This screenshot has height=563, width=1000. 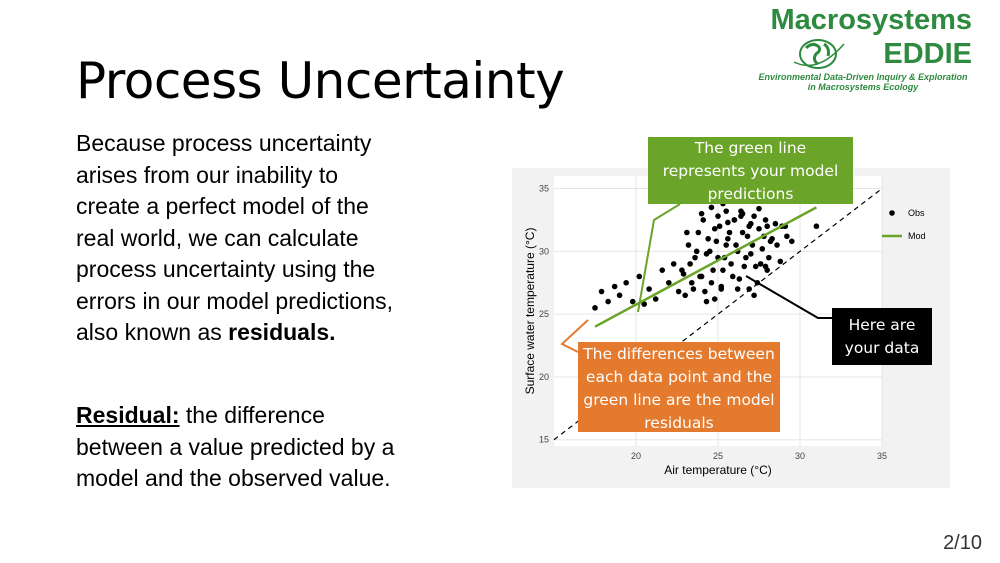 What do you see at coordinates (217, 237) in the screenshot?
I see `body-line: real world, we can calculate` at bounding box center [217, 237].